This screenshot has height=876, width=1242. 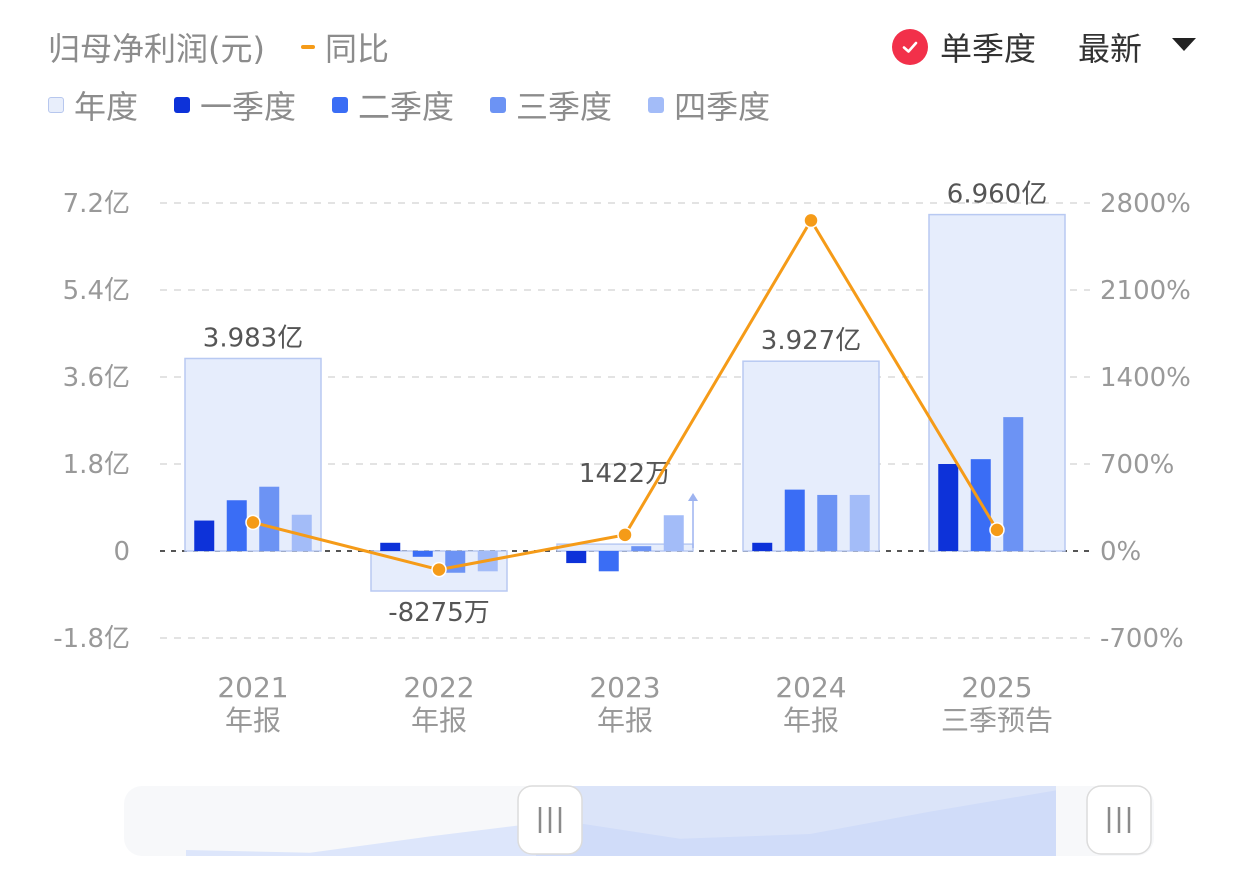 I want to click on x-tick-year: 2021, so click(x=252, y=687).